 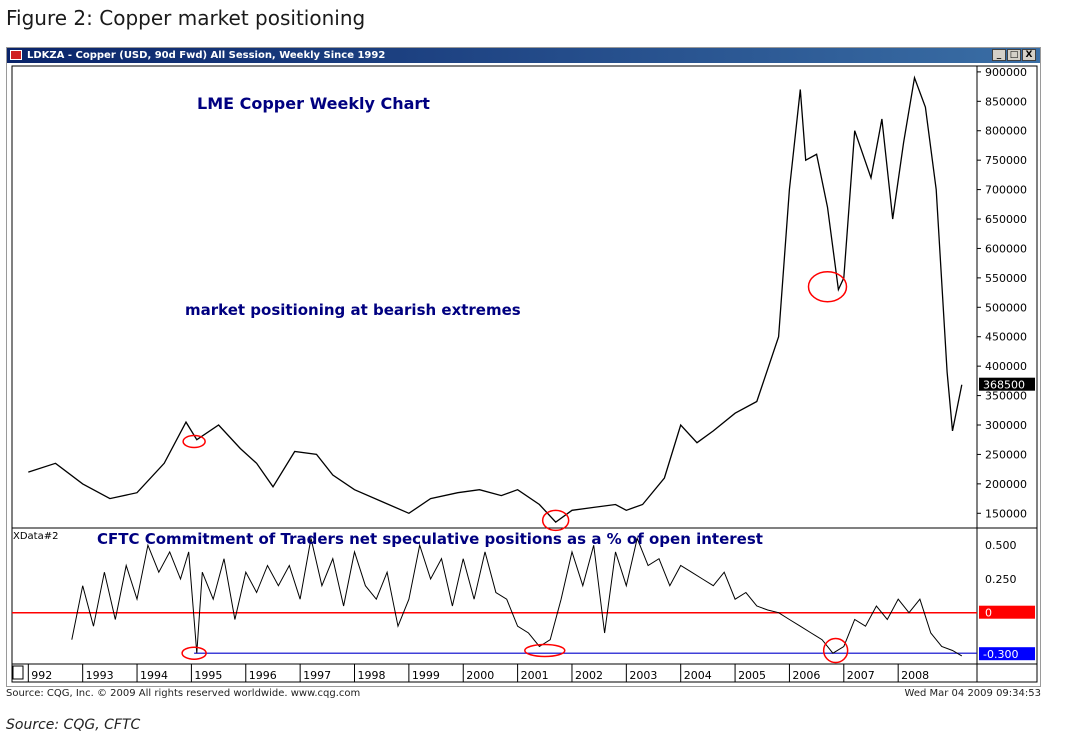 I want to click on x-tick-label: 2003, so click(x=643, y=675).